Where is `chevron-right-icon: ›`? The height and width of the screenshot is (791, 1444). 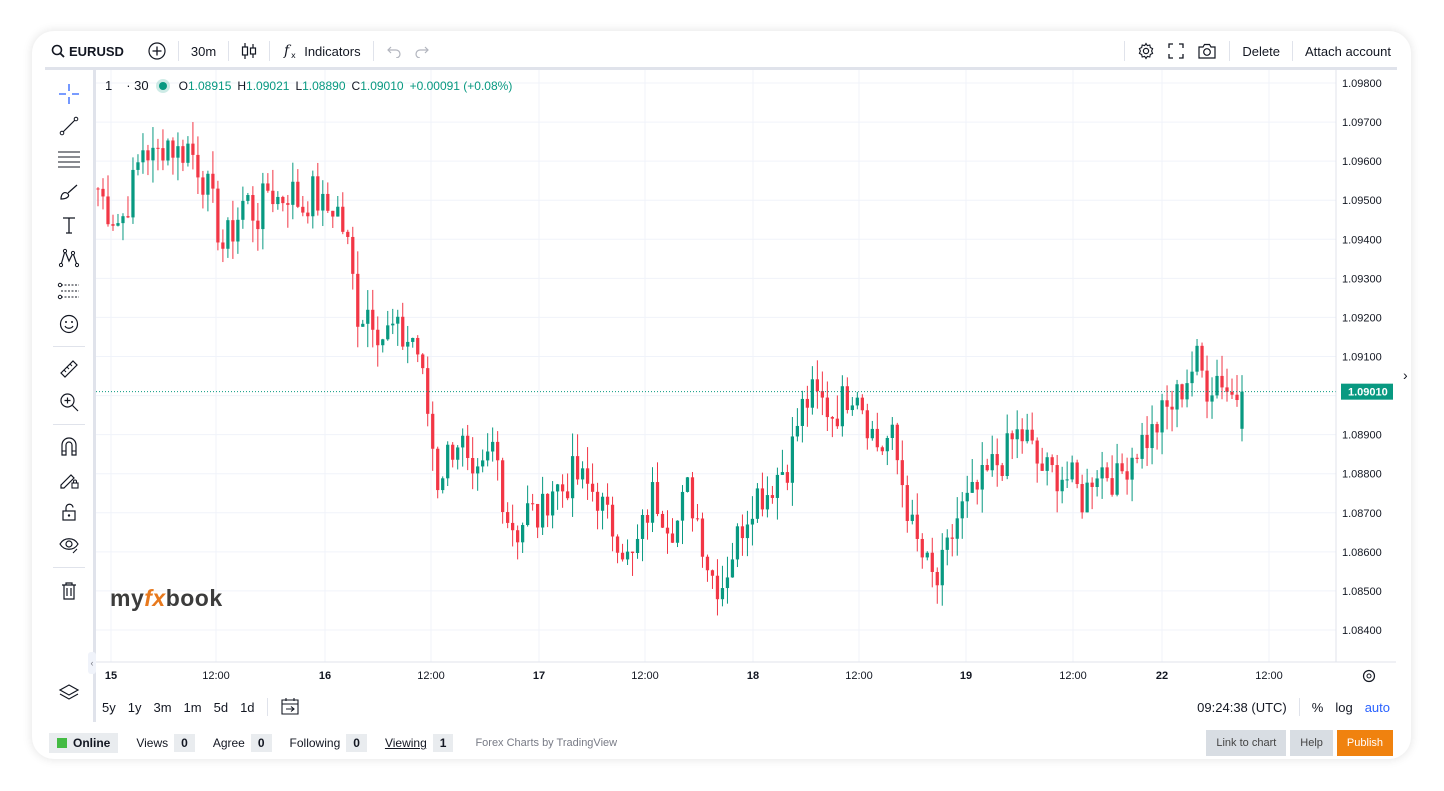
chevron-right-icon: › is located at coordinates (1405, 375).